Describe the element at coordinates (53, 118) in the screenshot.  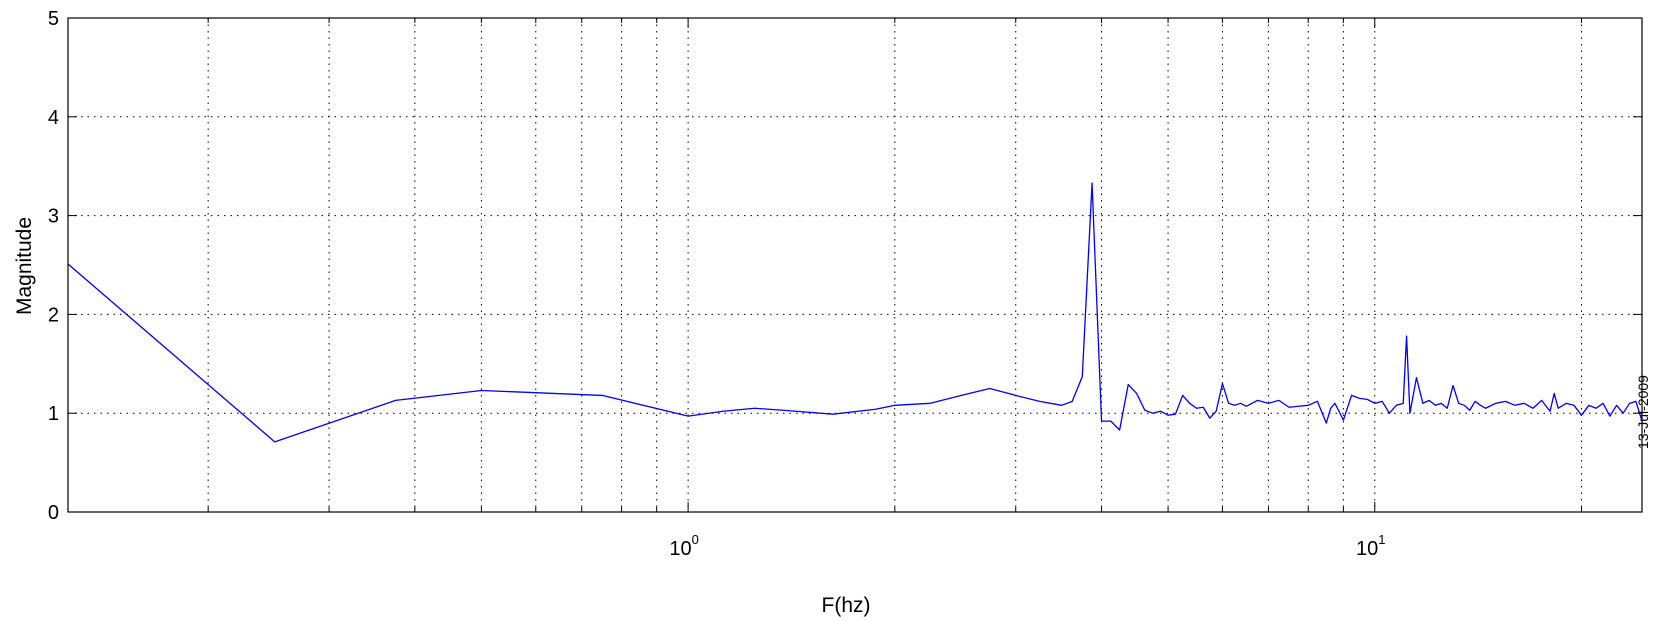
I see `y-tick-label-4: 4` at that location.